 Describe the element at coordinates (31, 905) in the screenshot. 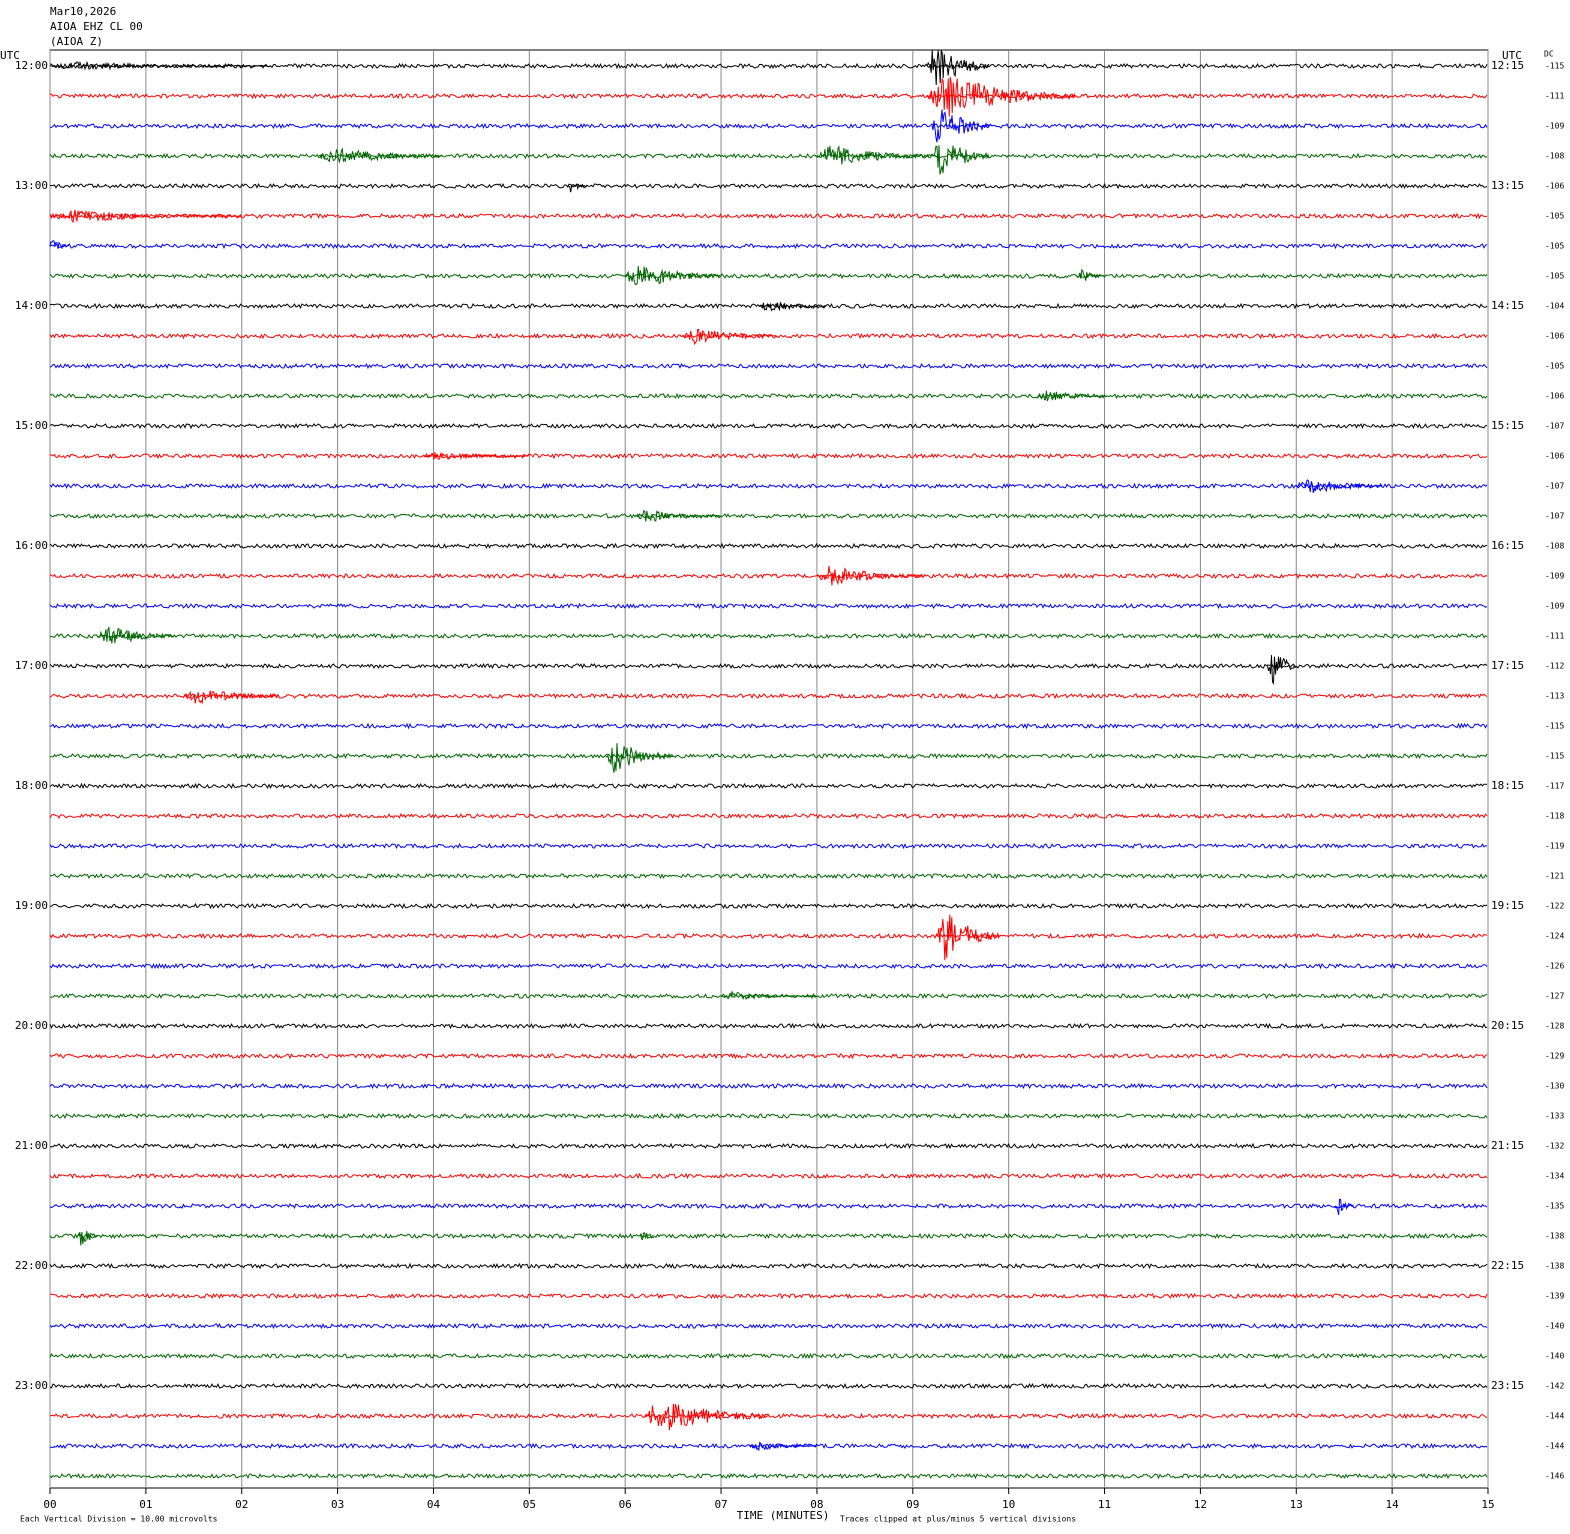

I see `left-time-label: 19:00` at that location.